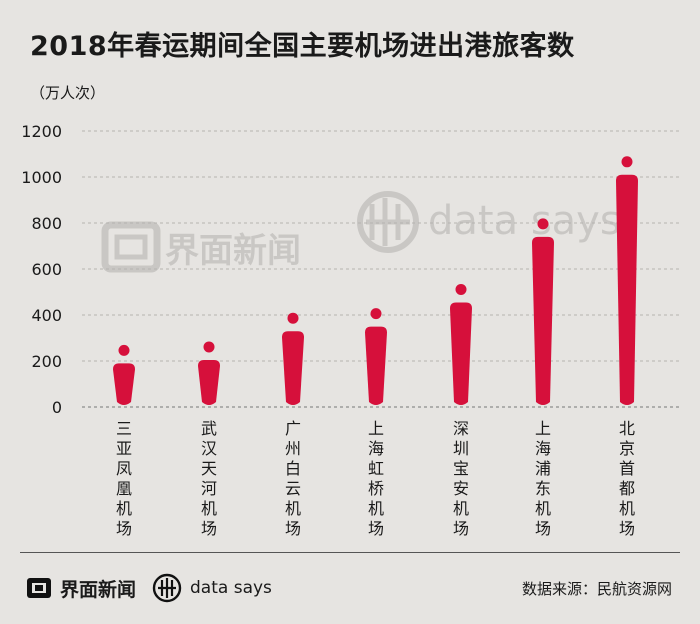  Describe the element at coordinates (167, 588) in the screenshot. I see `data-says-logo-icon` at that location.